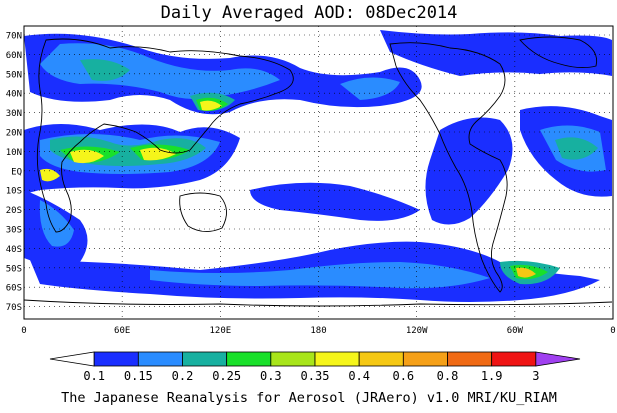  What do you see at coordinates (14, 56) in the screenshot?
I see `lat-label: 60N` at bounding box center [14, 56].